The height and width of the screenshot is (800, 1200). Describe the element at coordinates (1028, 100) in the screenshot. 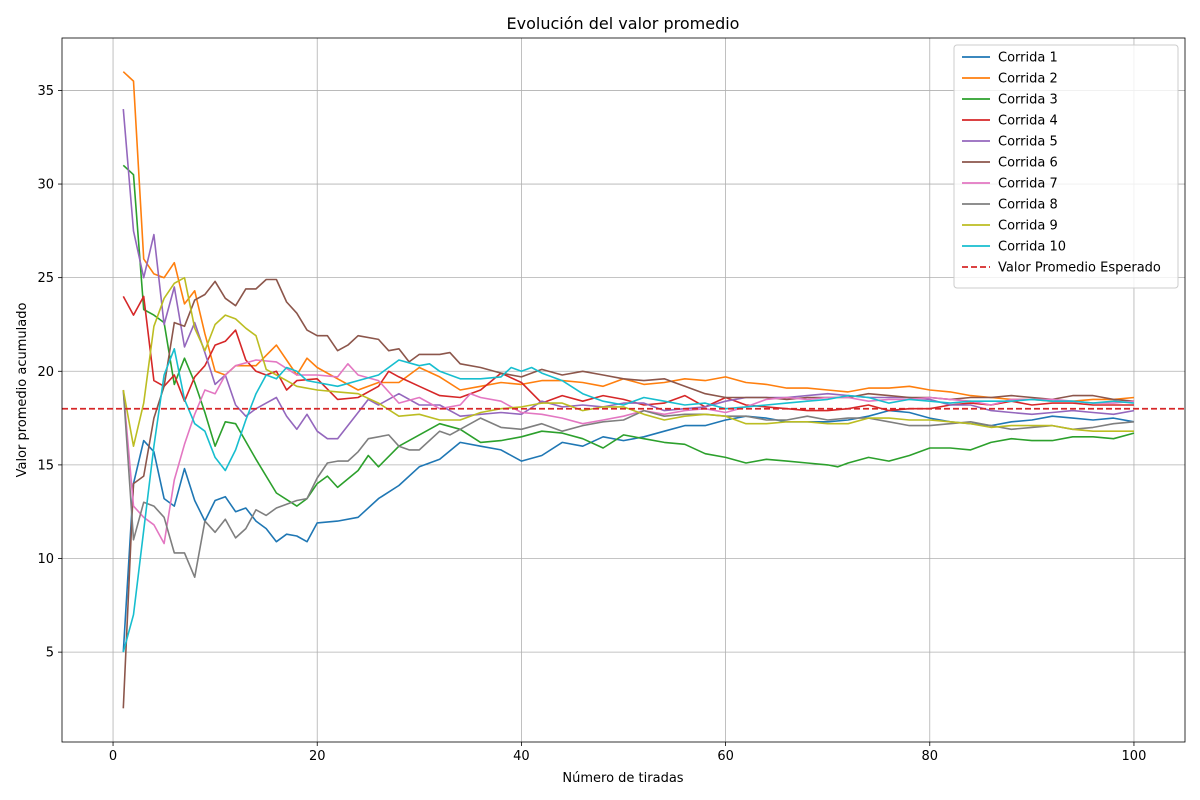

I see `legend-label: Corrida 3` at that location.